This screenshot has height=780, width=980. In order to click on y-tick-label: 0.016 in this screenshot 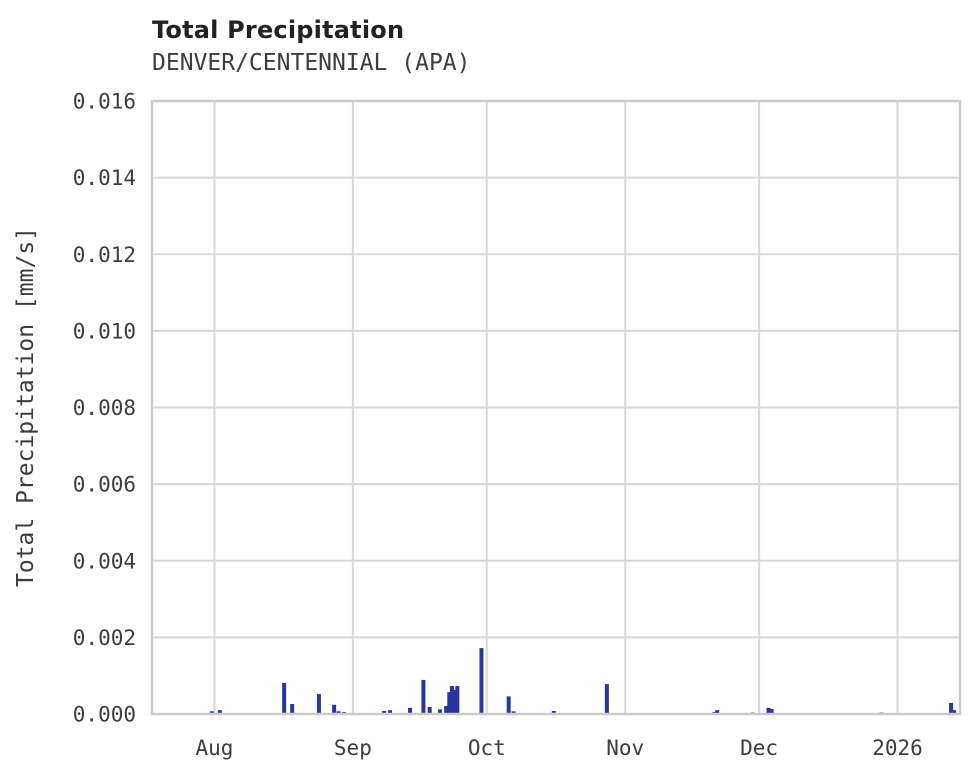, I will do `click(104, 102)`.